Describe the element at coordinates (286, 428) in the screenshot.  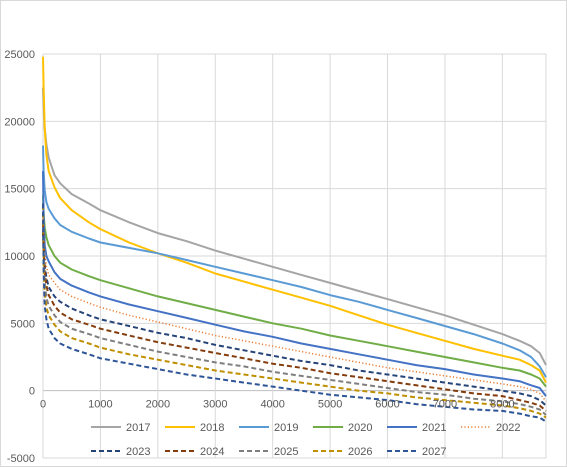
I see `legend-label: 2019` at that location.